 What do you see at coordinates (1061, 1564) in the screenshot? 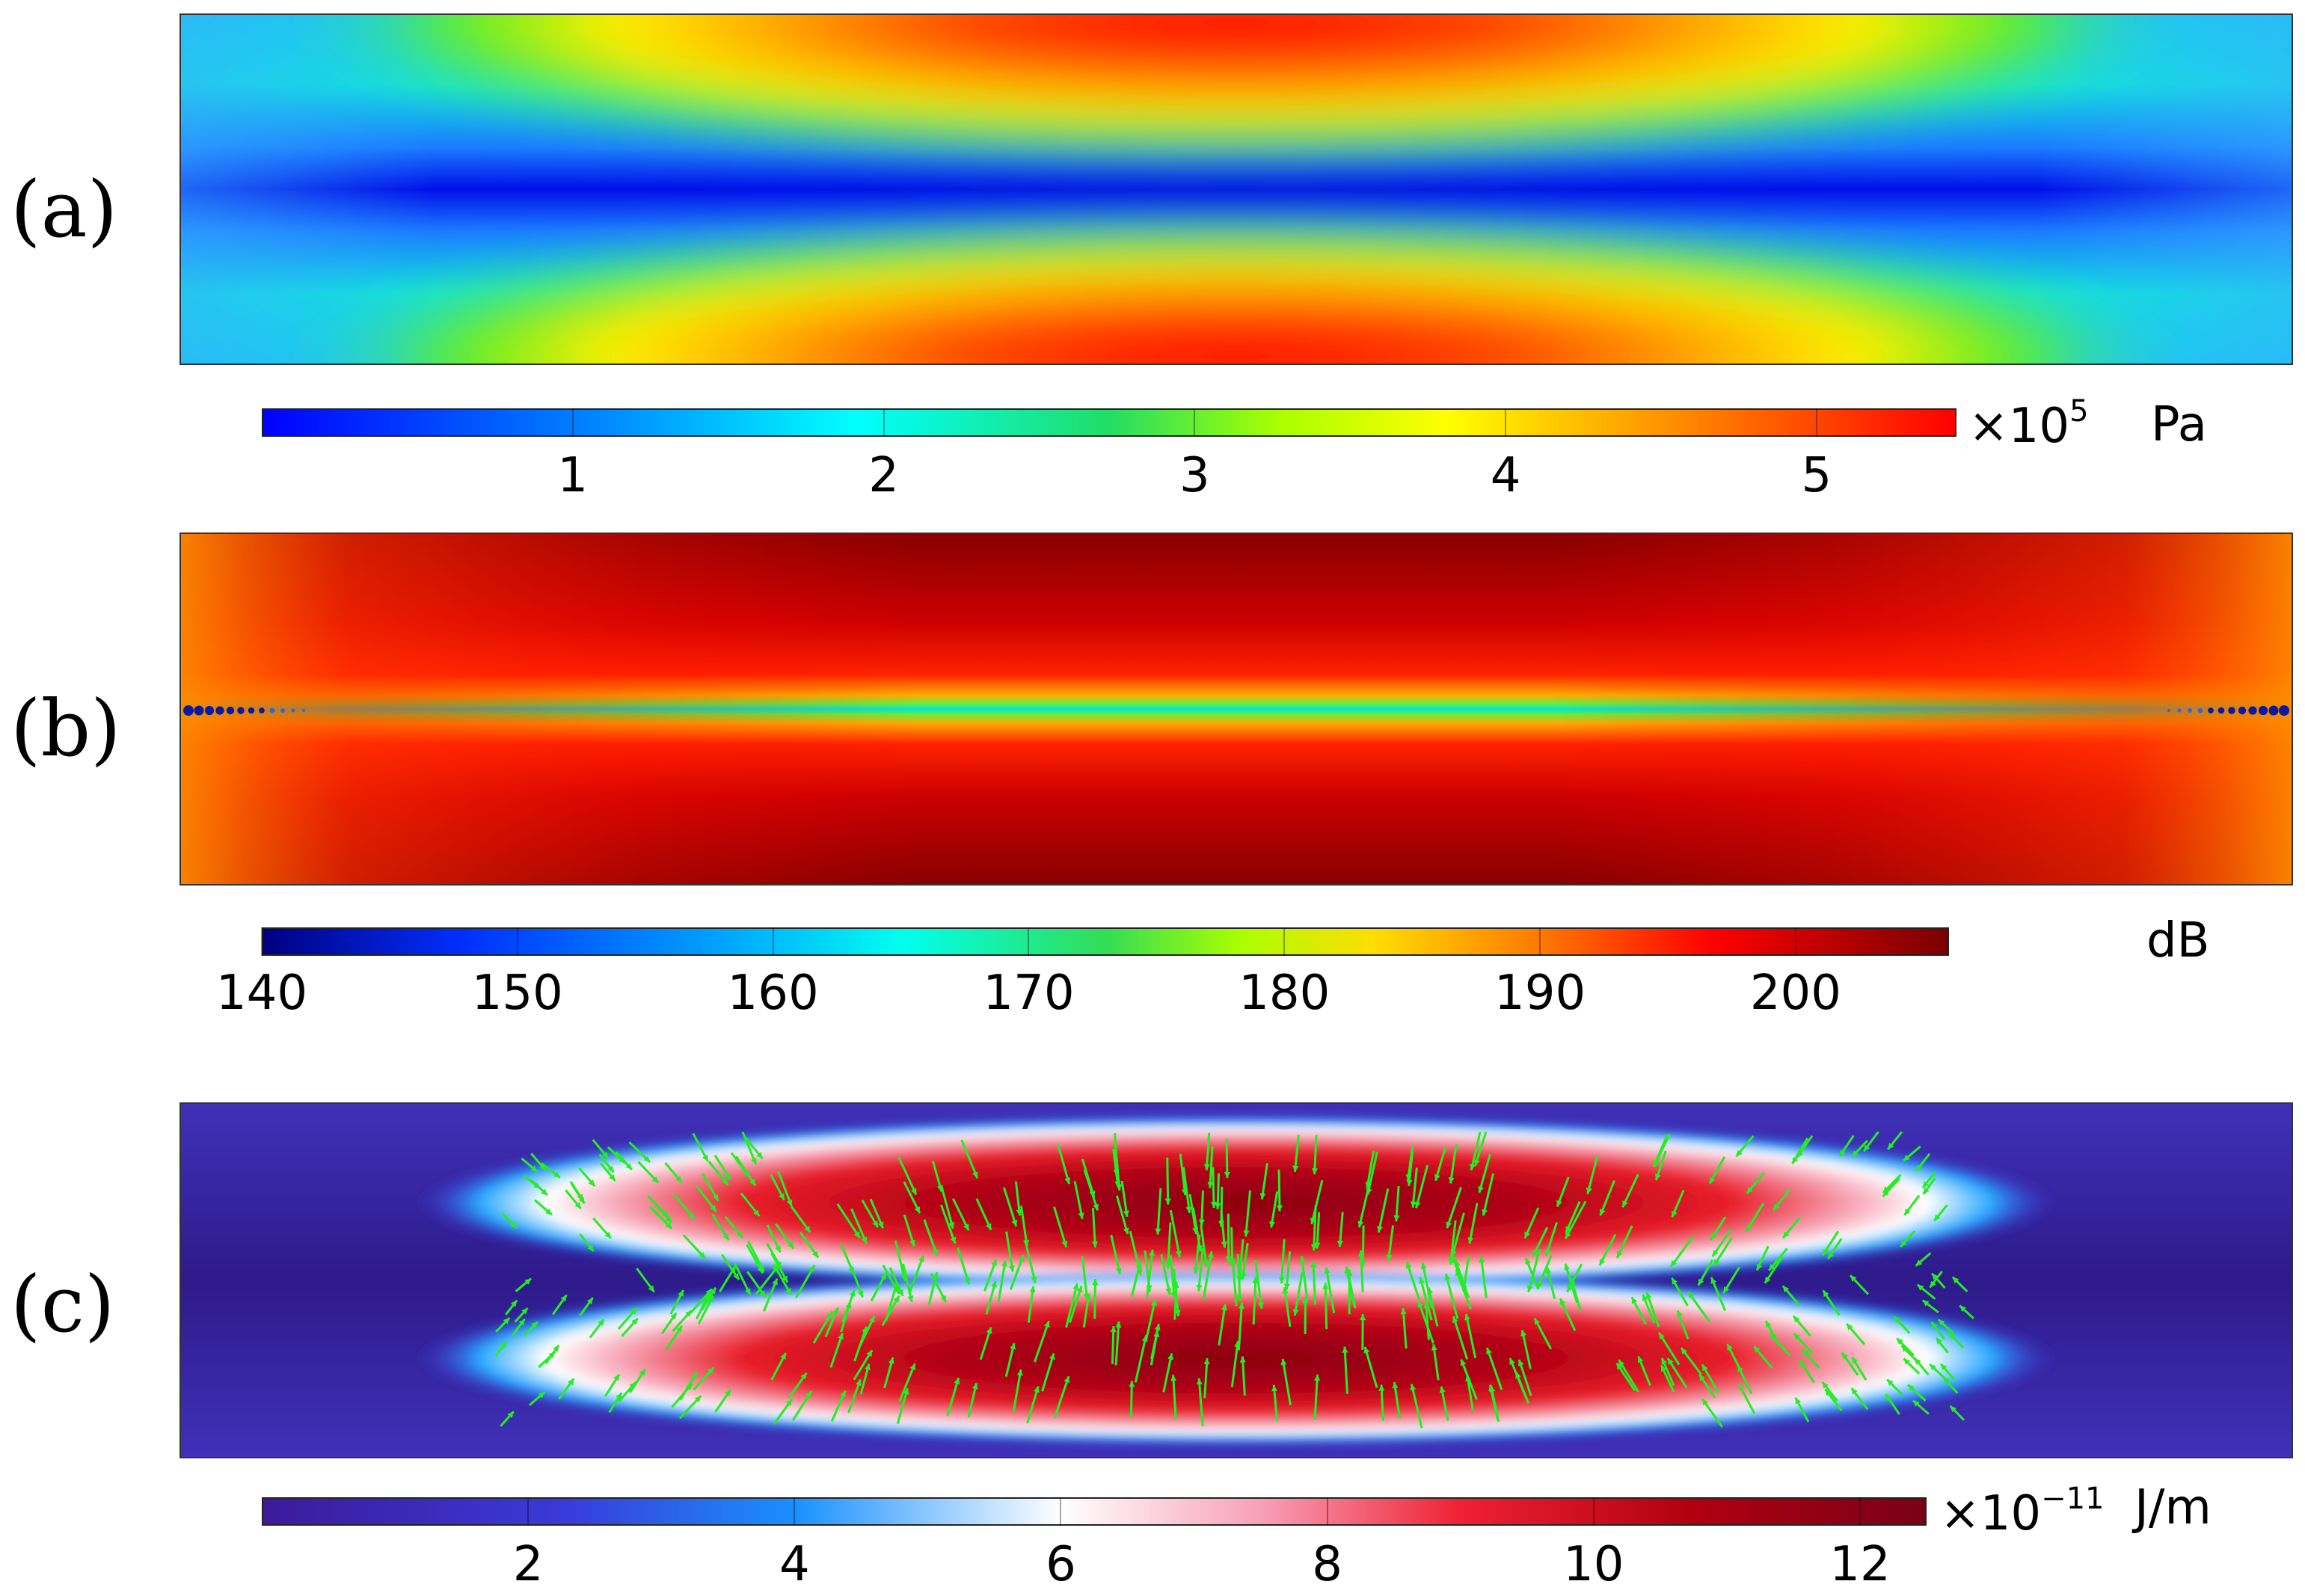
I see `colorbar-tick-label: 6` at bounding box center [1061, 1564].